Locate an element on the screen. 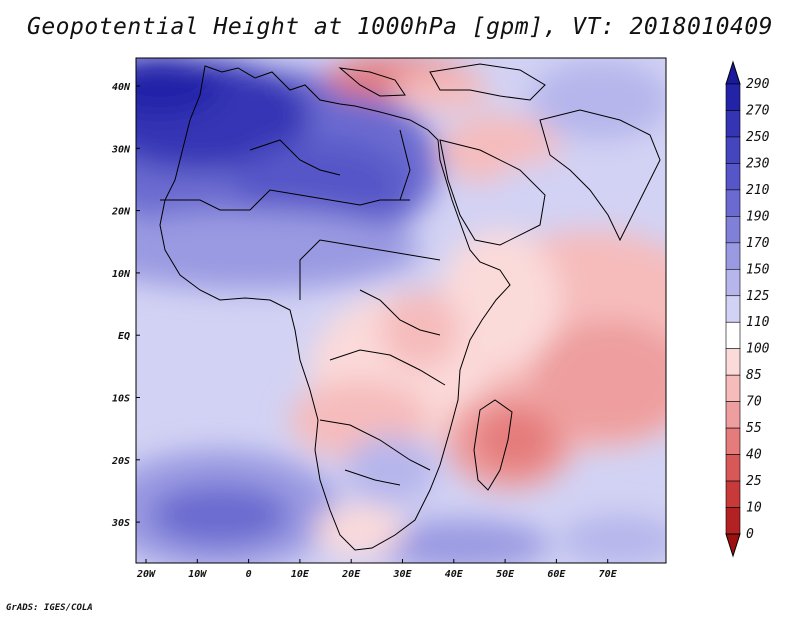 This screenshot has height=618, width=800. x-axis: 20W 10W 0 10E 20E 30E 40E 50E 60E 70E is located at coordinates (377, 569).